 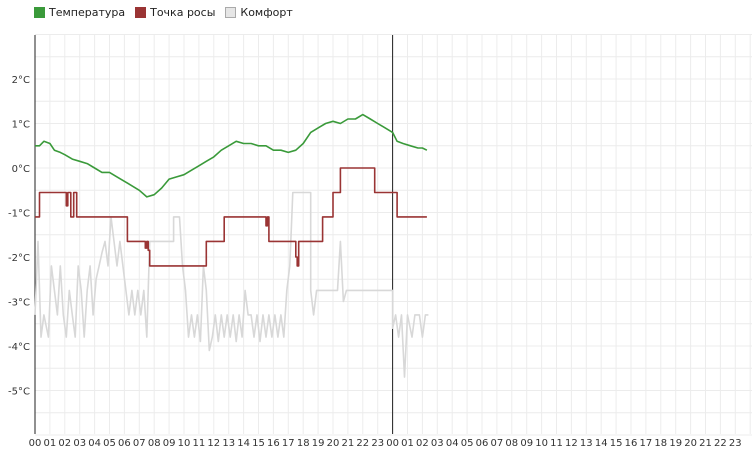 I want to click on legend-item-comfort: Комфорт, so click(x=259, y=12).